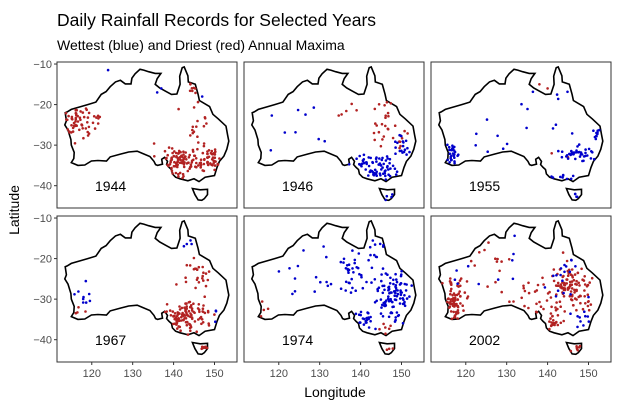  I want to click on australia-coastline, so click(520, 124).